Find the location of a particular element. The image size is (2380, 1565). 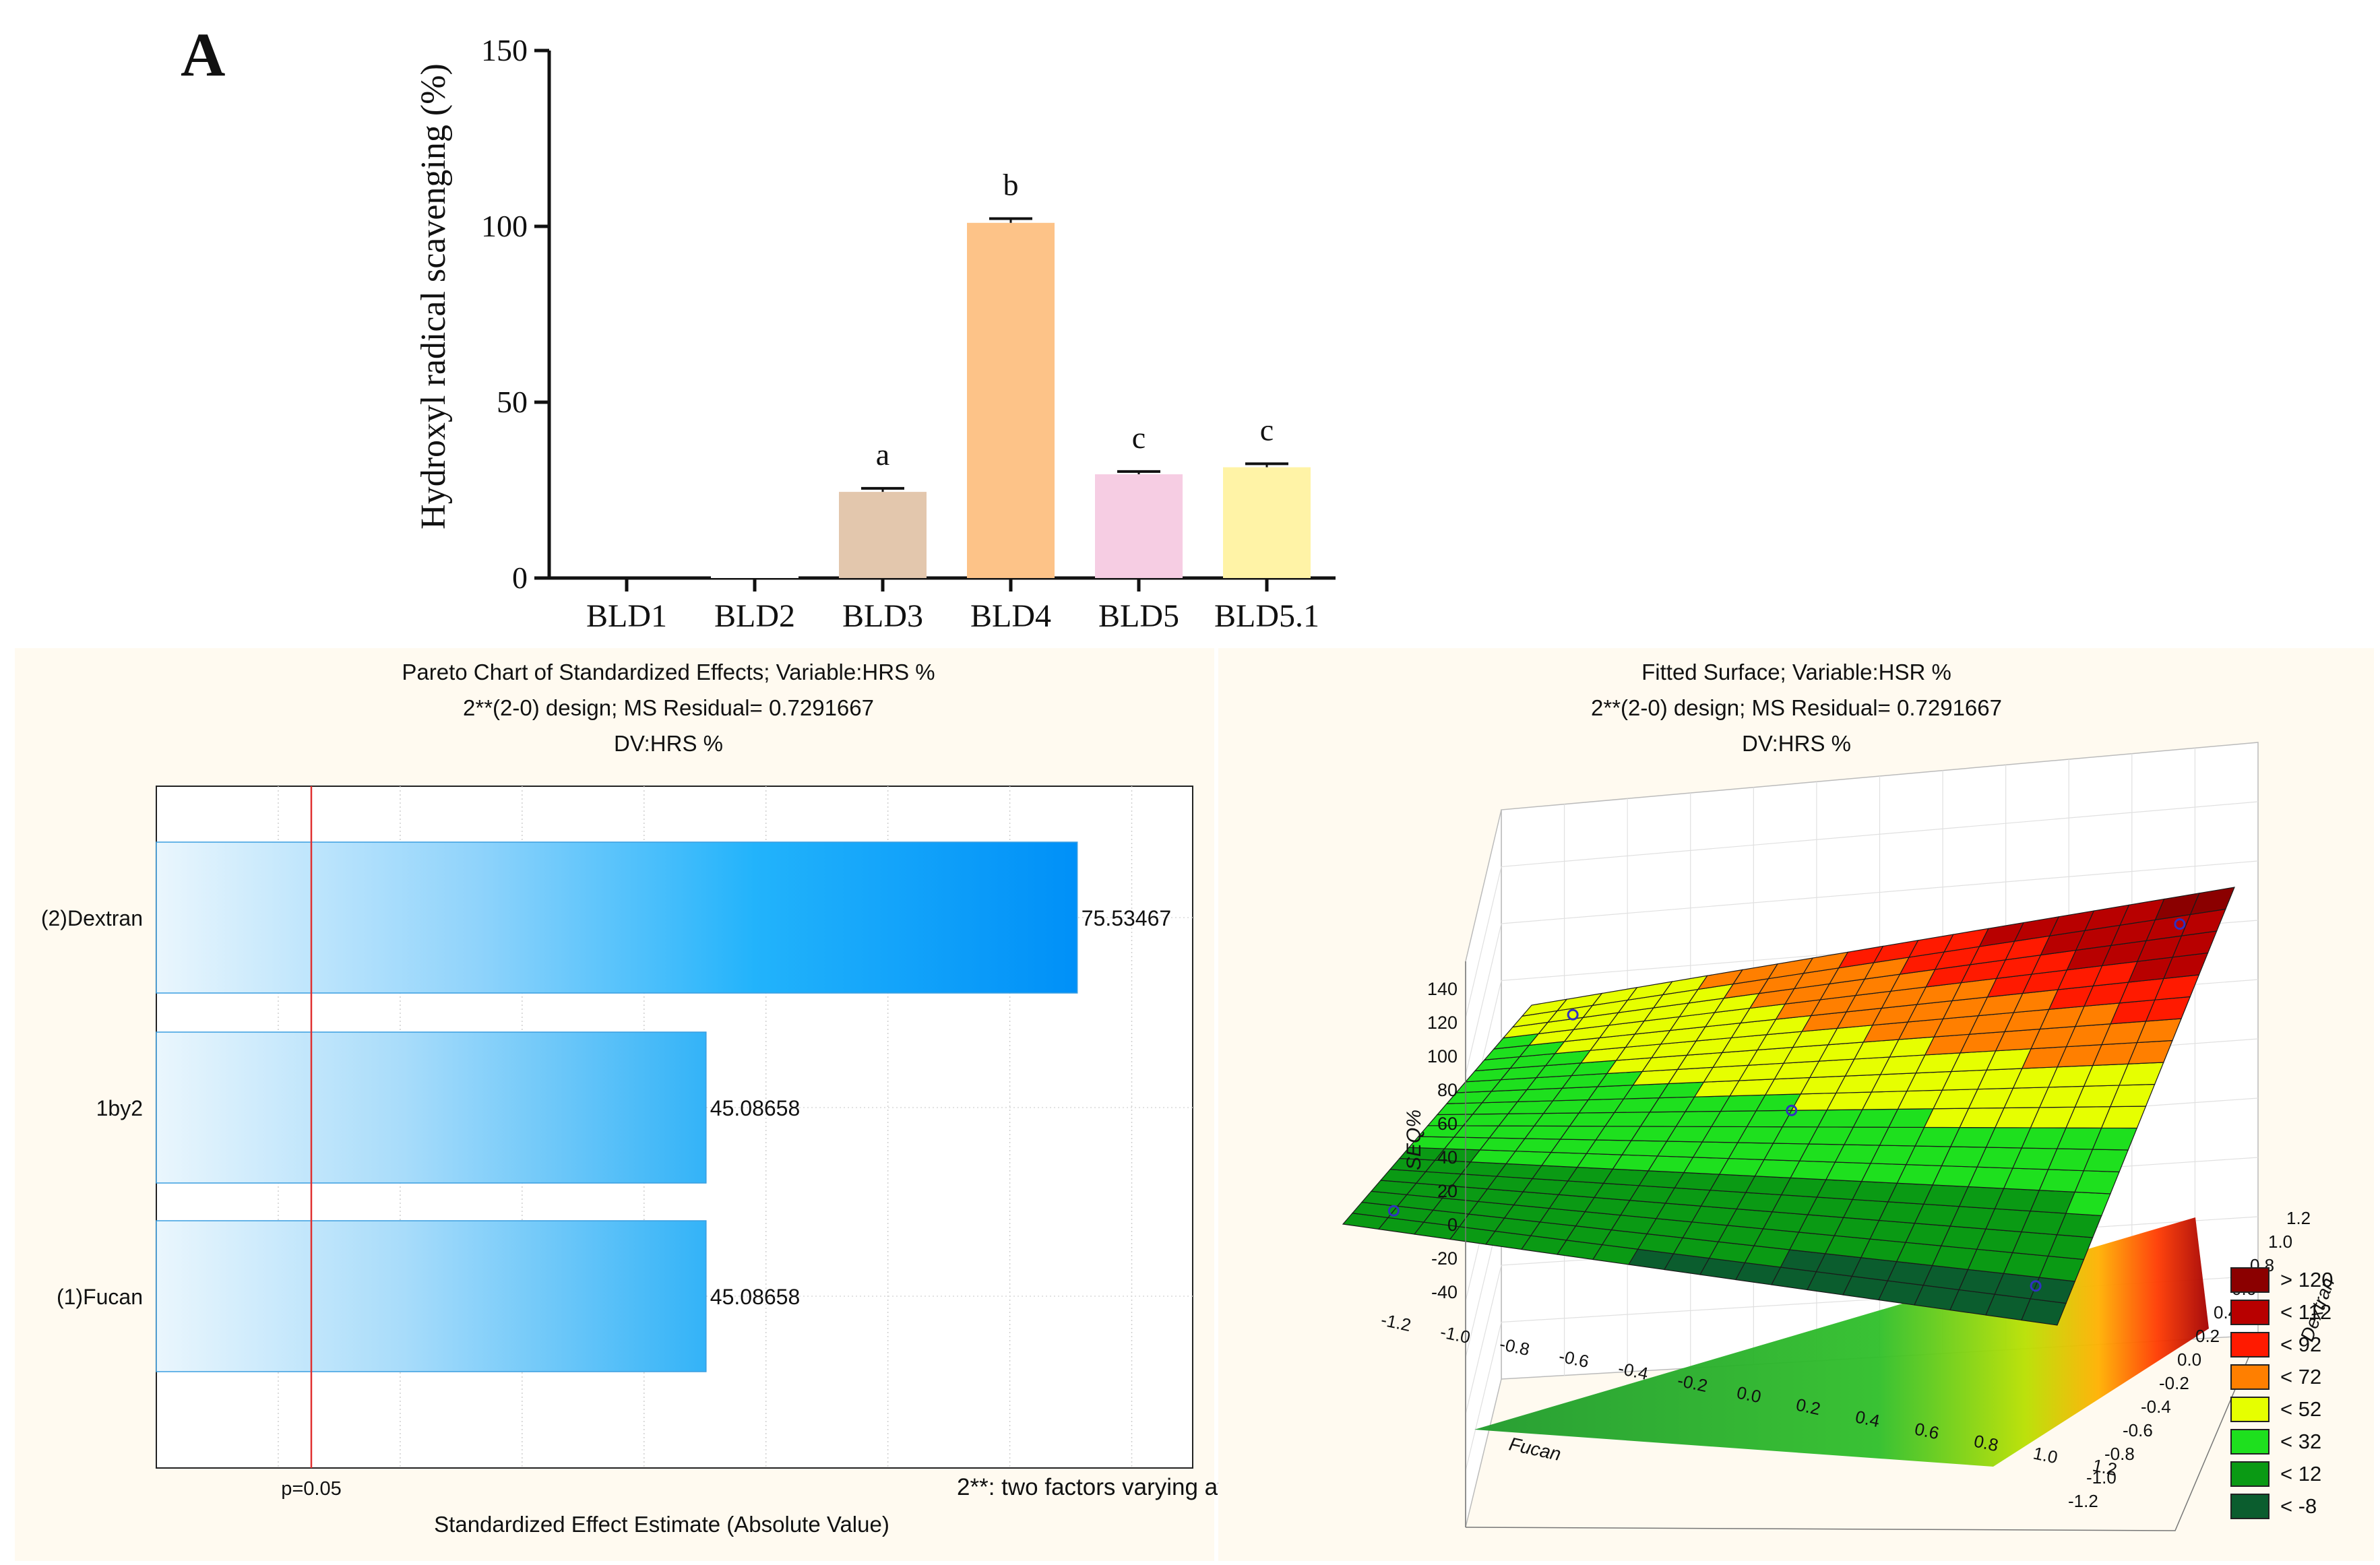

legend-item: < 112 is located at coordinates (2281, 1312).